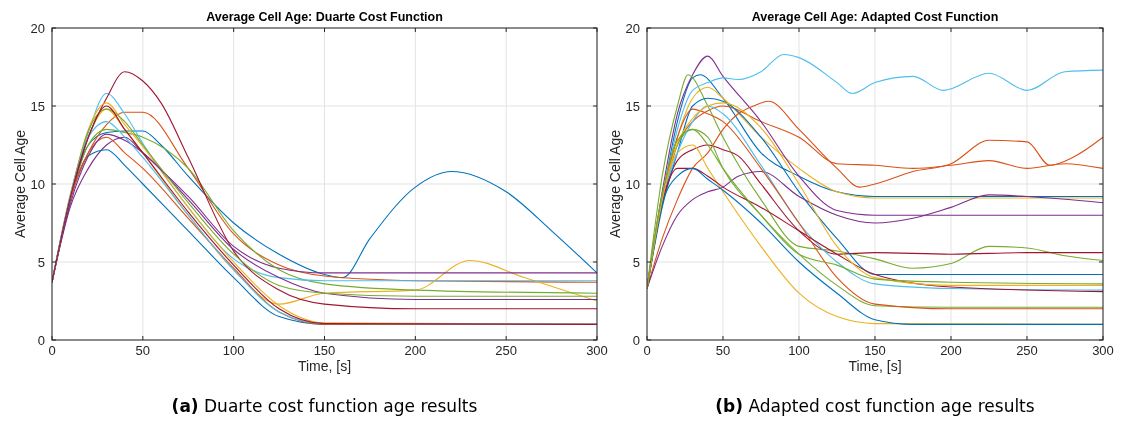  What do you see at coordinates (875, 17) in the screenshot?
I see `chart-title: Average Cell Age: Adapted Cost Function` at bounding box center [875, 17].